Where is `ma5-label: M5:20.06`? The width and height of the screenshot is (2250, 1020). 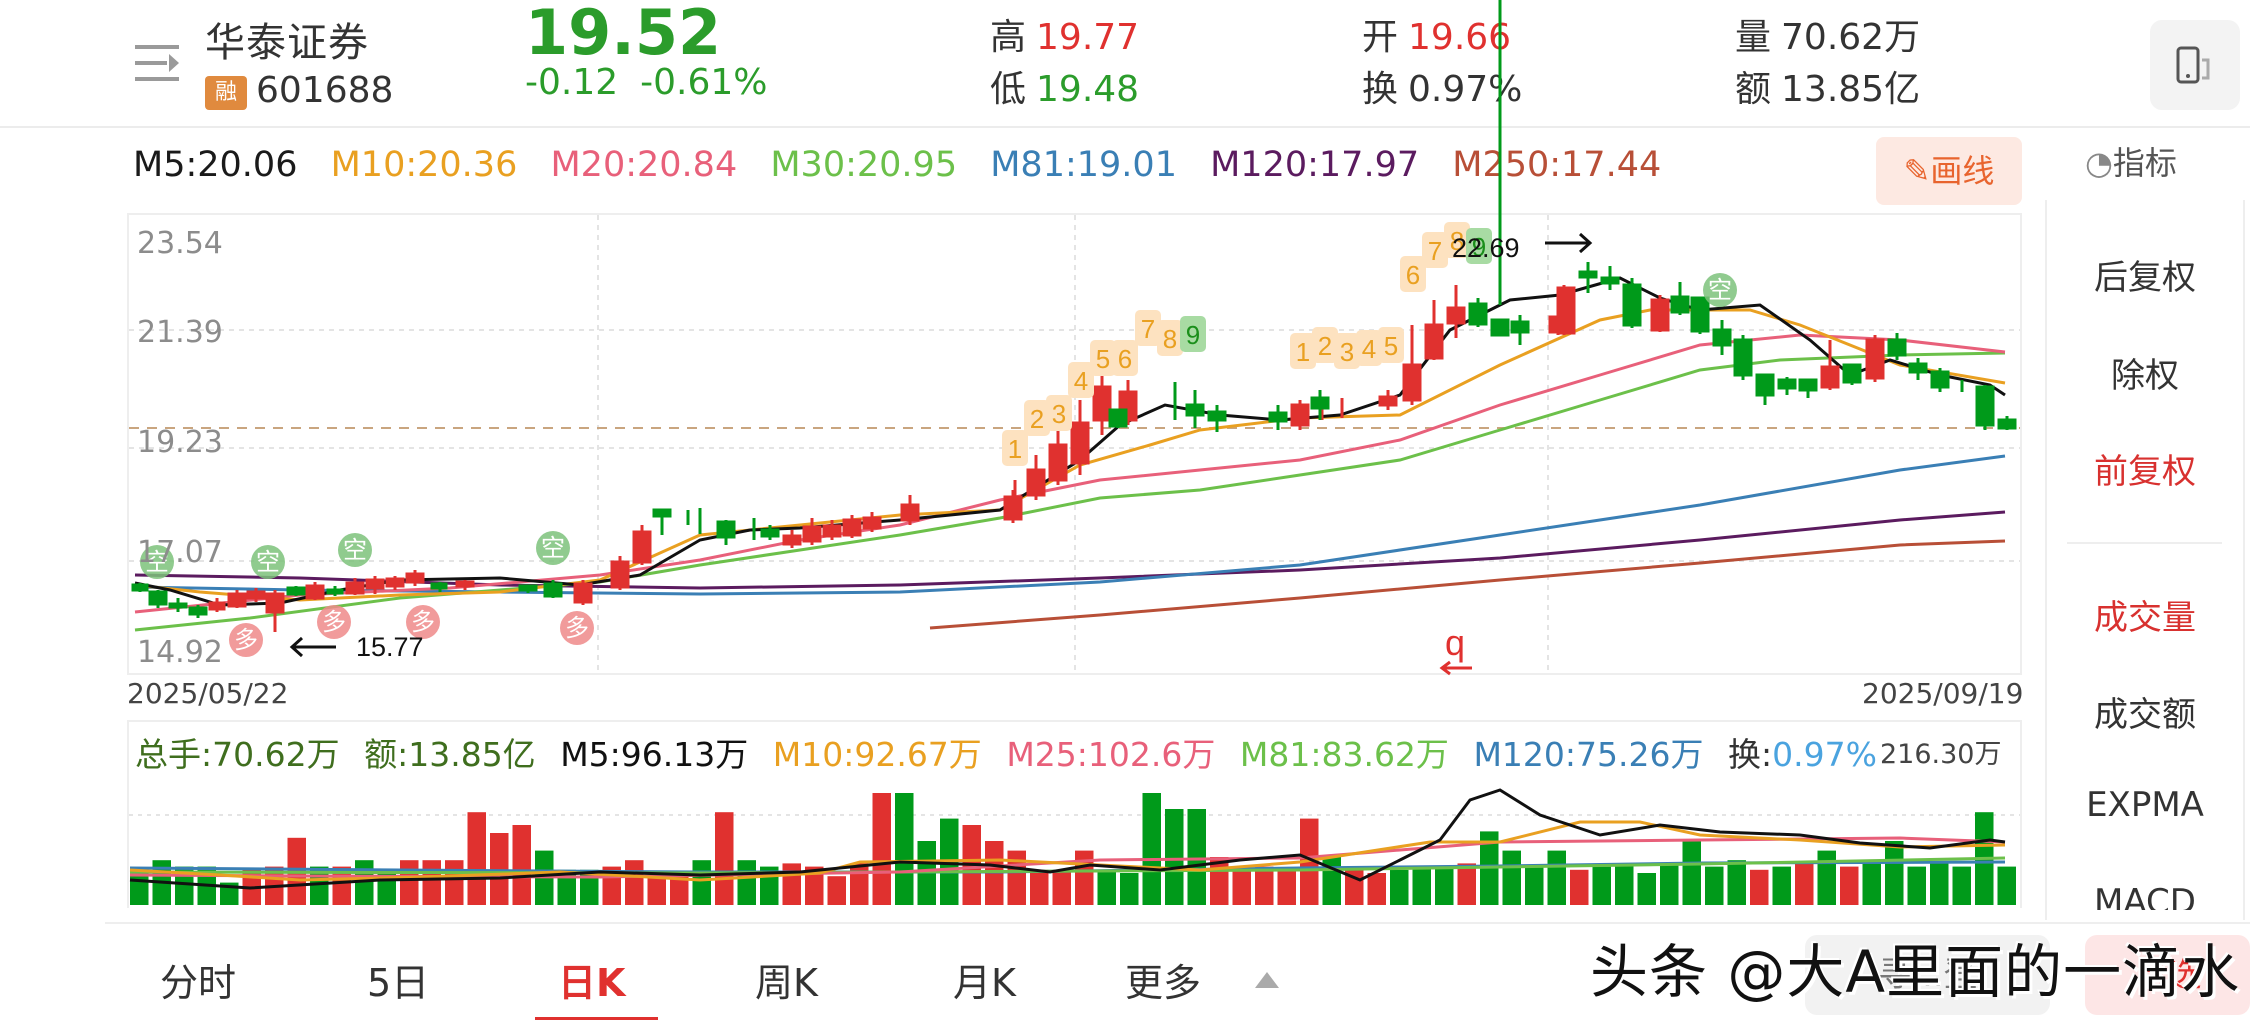 ma5-label: M5:20.06 is located at coordinates (215, 165).